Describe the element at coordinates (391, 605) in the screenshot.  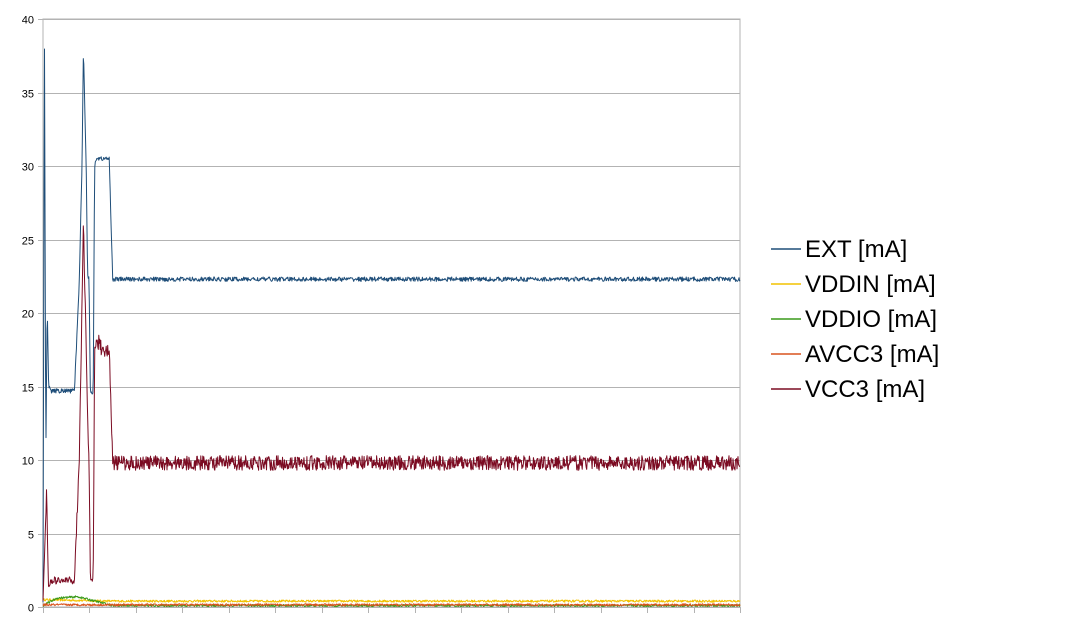
I see `series-line-avcc3` at that location.